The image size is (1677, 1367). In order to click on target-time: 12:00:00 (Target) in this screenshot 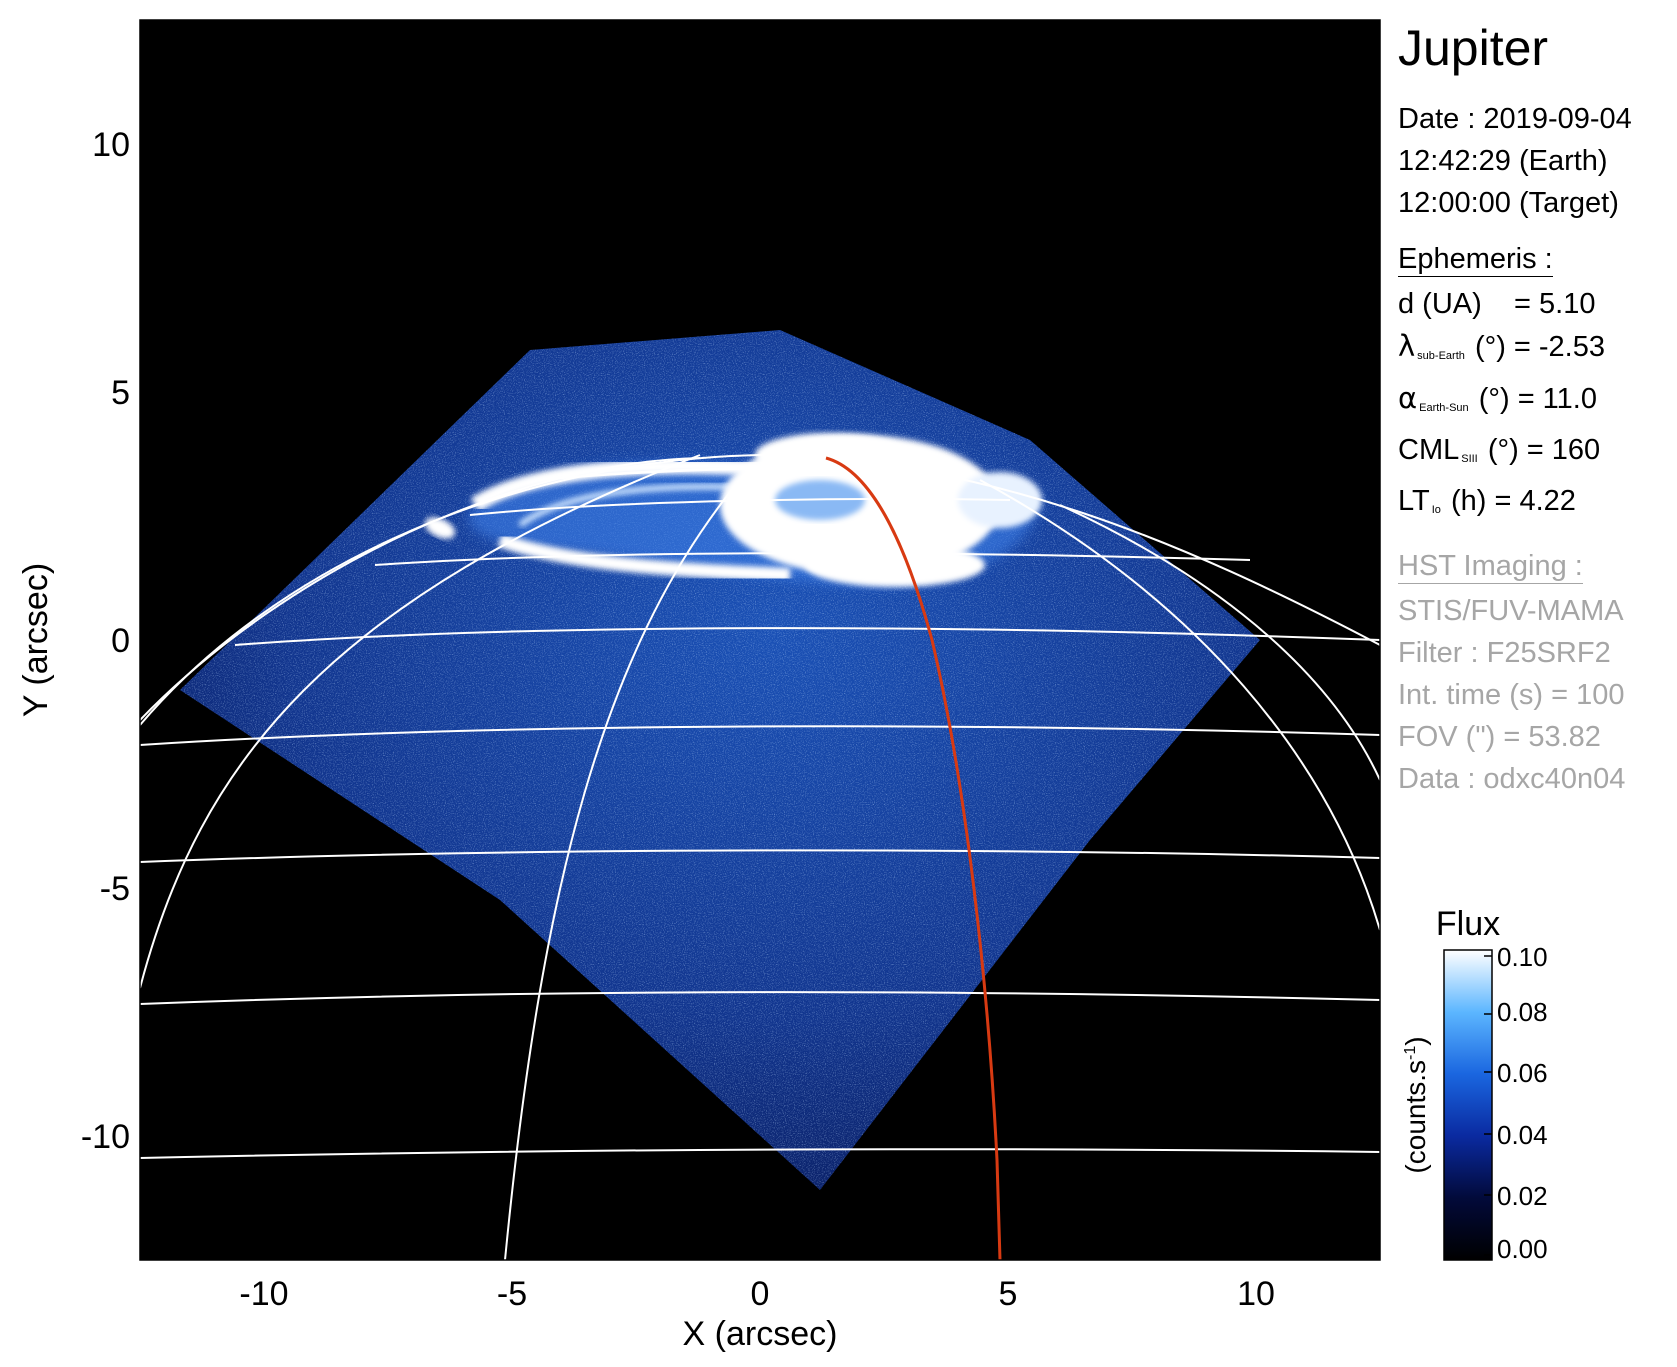, I will do `click(1508, 203)`.